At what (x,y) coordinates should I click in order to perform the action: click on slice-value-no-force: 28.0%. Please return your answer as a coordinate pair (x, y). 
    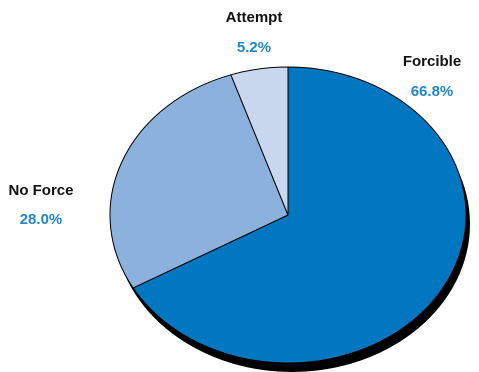
    Looking at the image, I should click on (41, 219).